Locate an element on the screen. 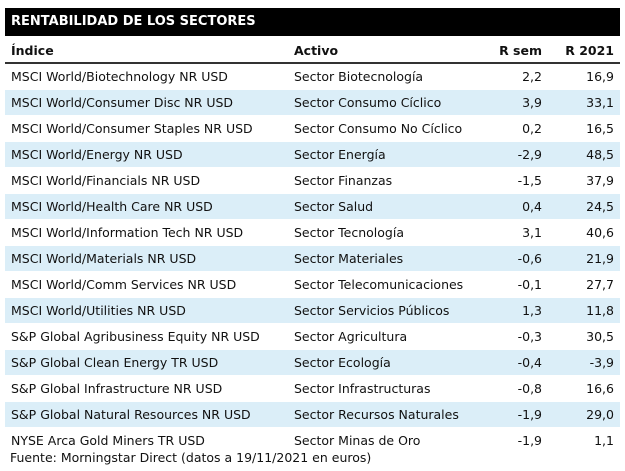  table-cell: -2,9 is located at coordinates (518, 154).